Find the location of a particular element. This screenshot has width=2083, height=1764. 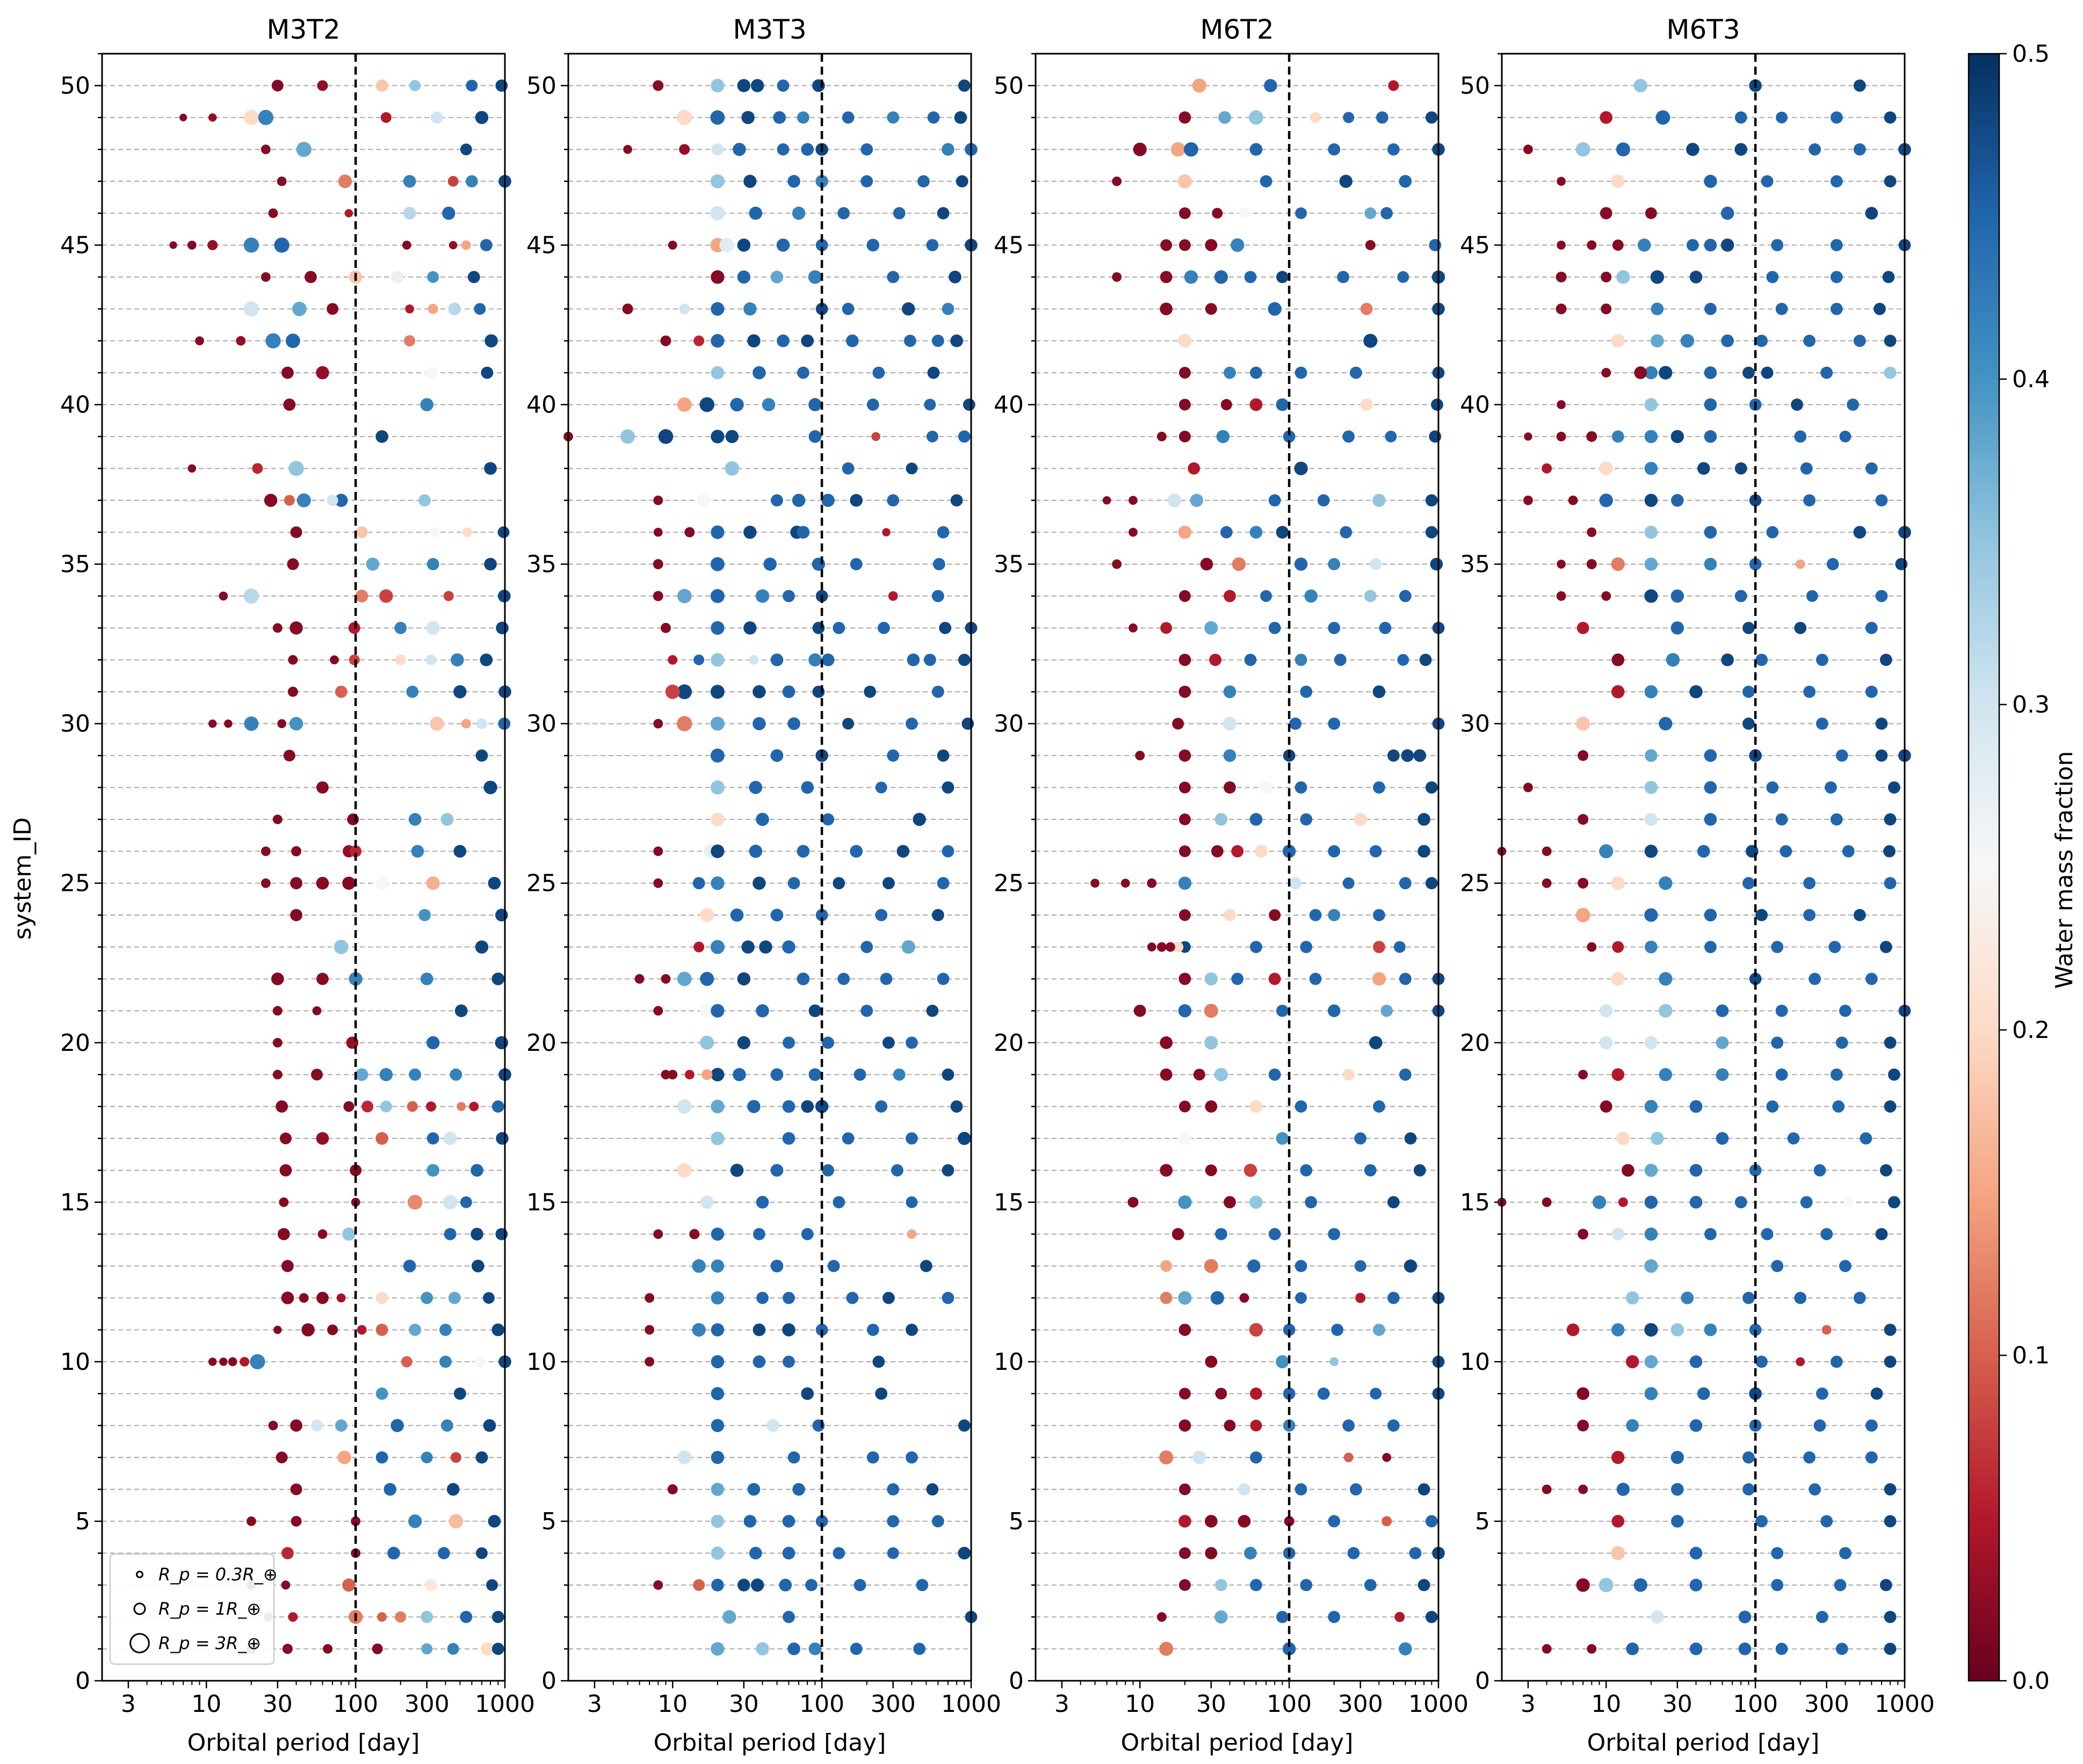

x-tick-label: 10 is located at coordinates (206, 1704).